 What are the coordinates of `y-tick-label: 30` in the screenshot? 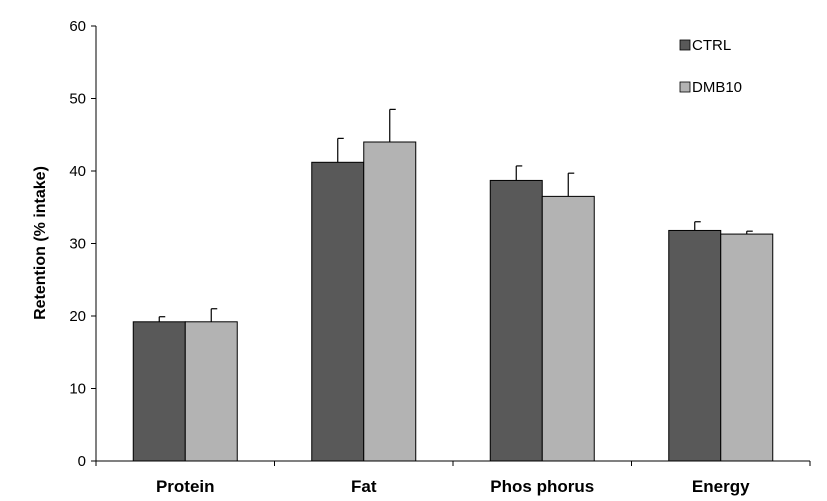 It's located at (77, 244).